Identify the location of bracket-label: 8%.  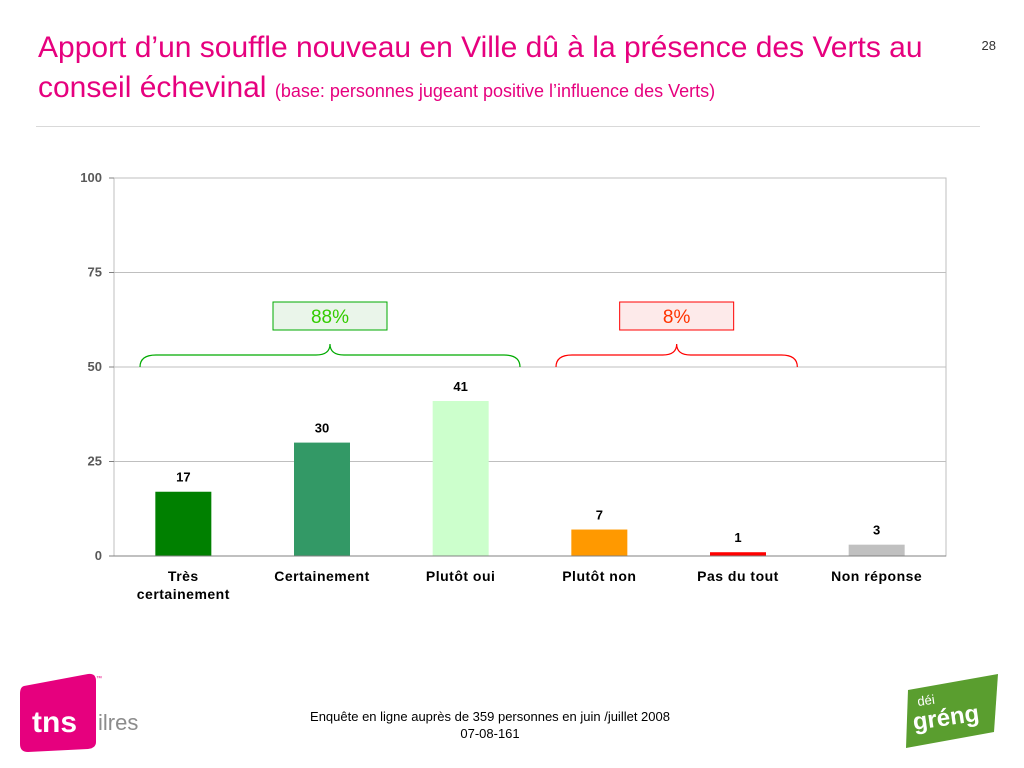
(677, 317).